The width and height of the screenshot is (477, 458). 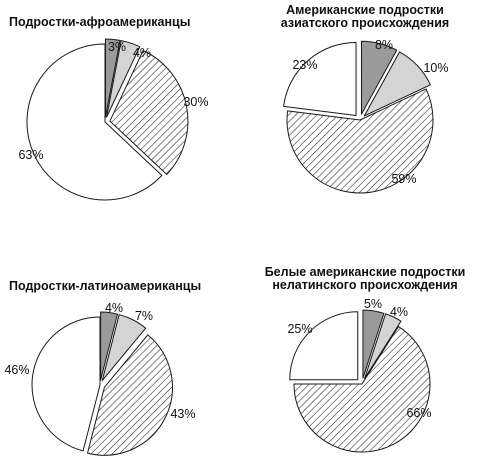 What do you see at coordinates (365, 272) in the screenshot?
I see `chart-title: Белые американские подростки` at bounding box center [365, 272].